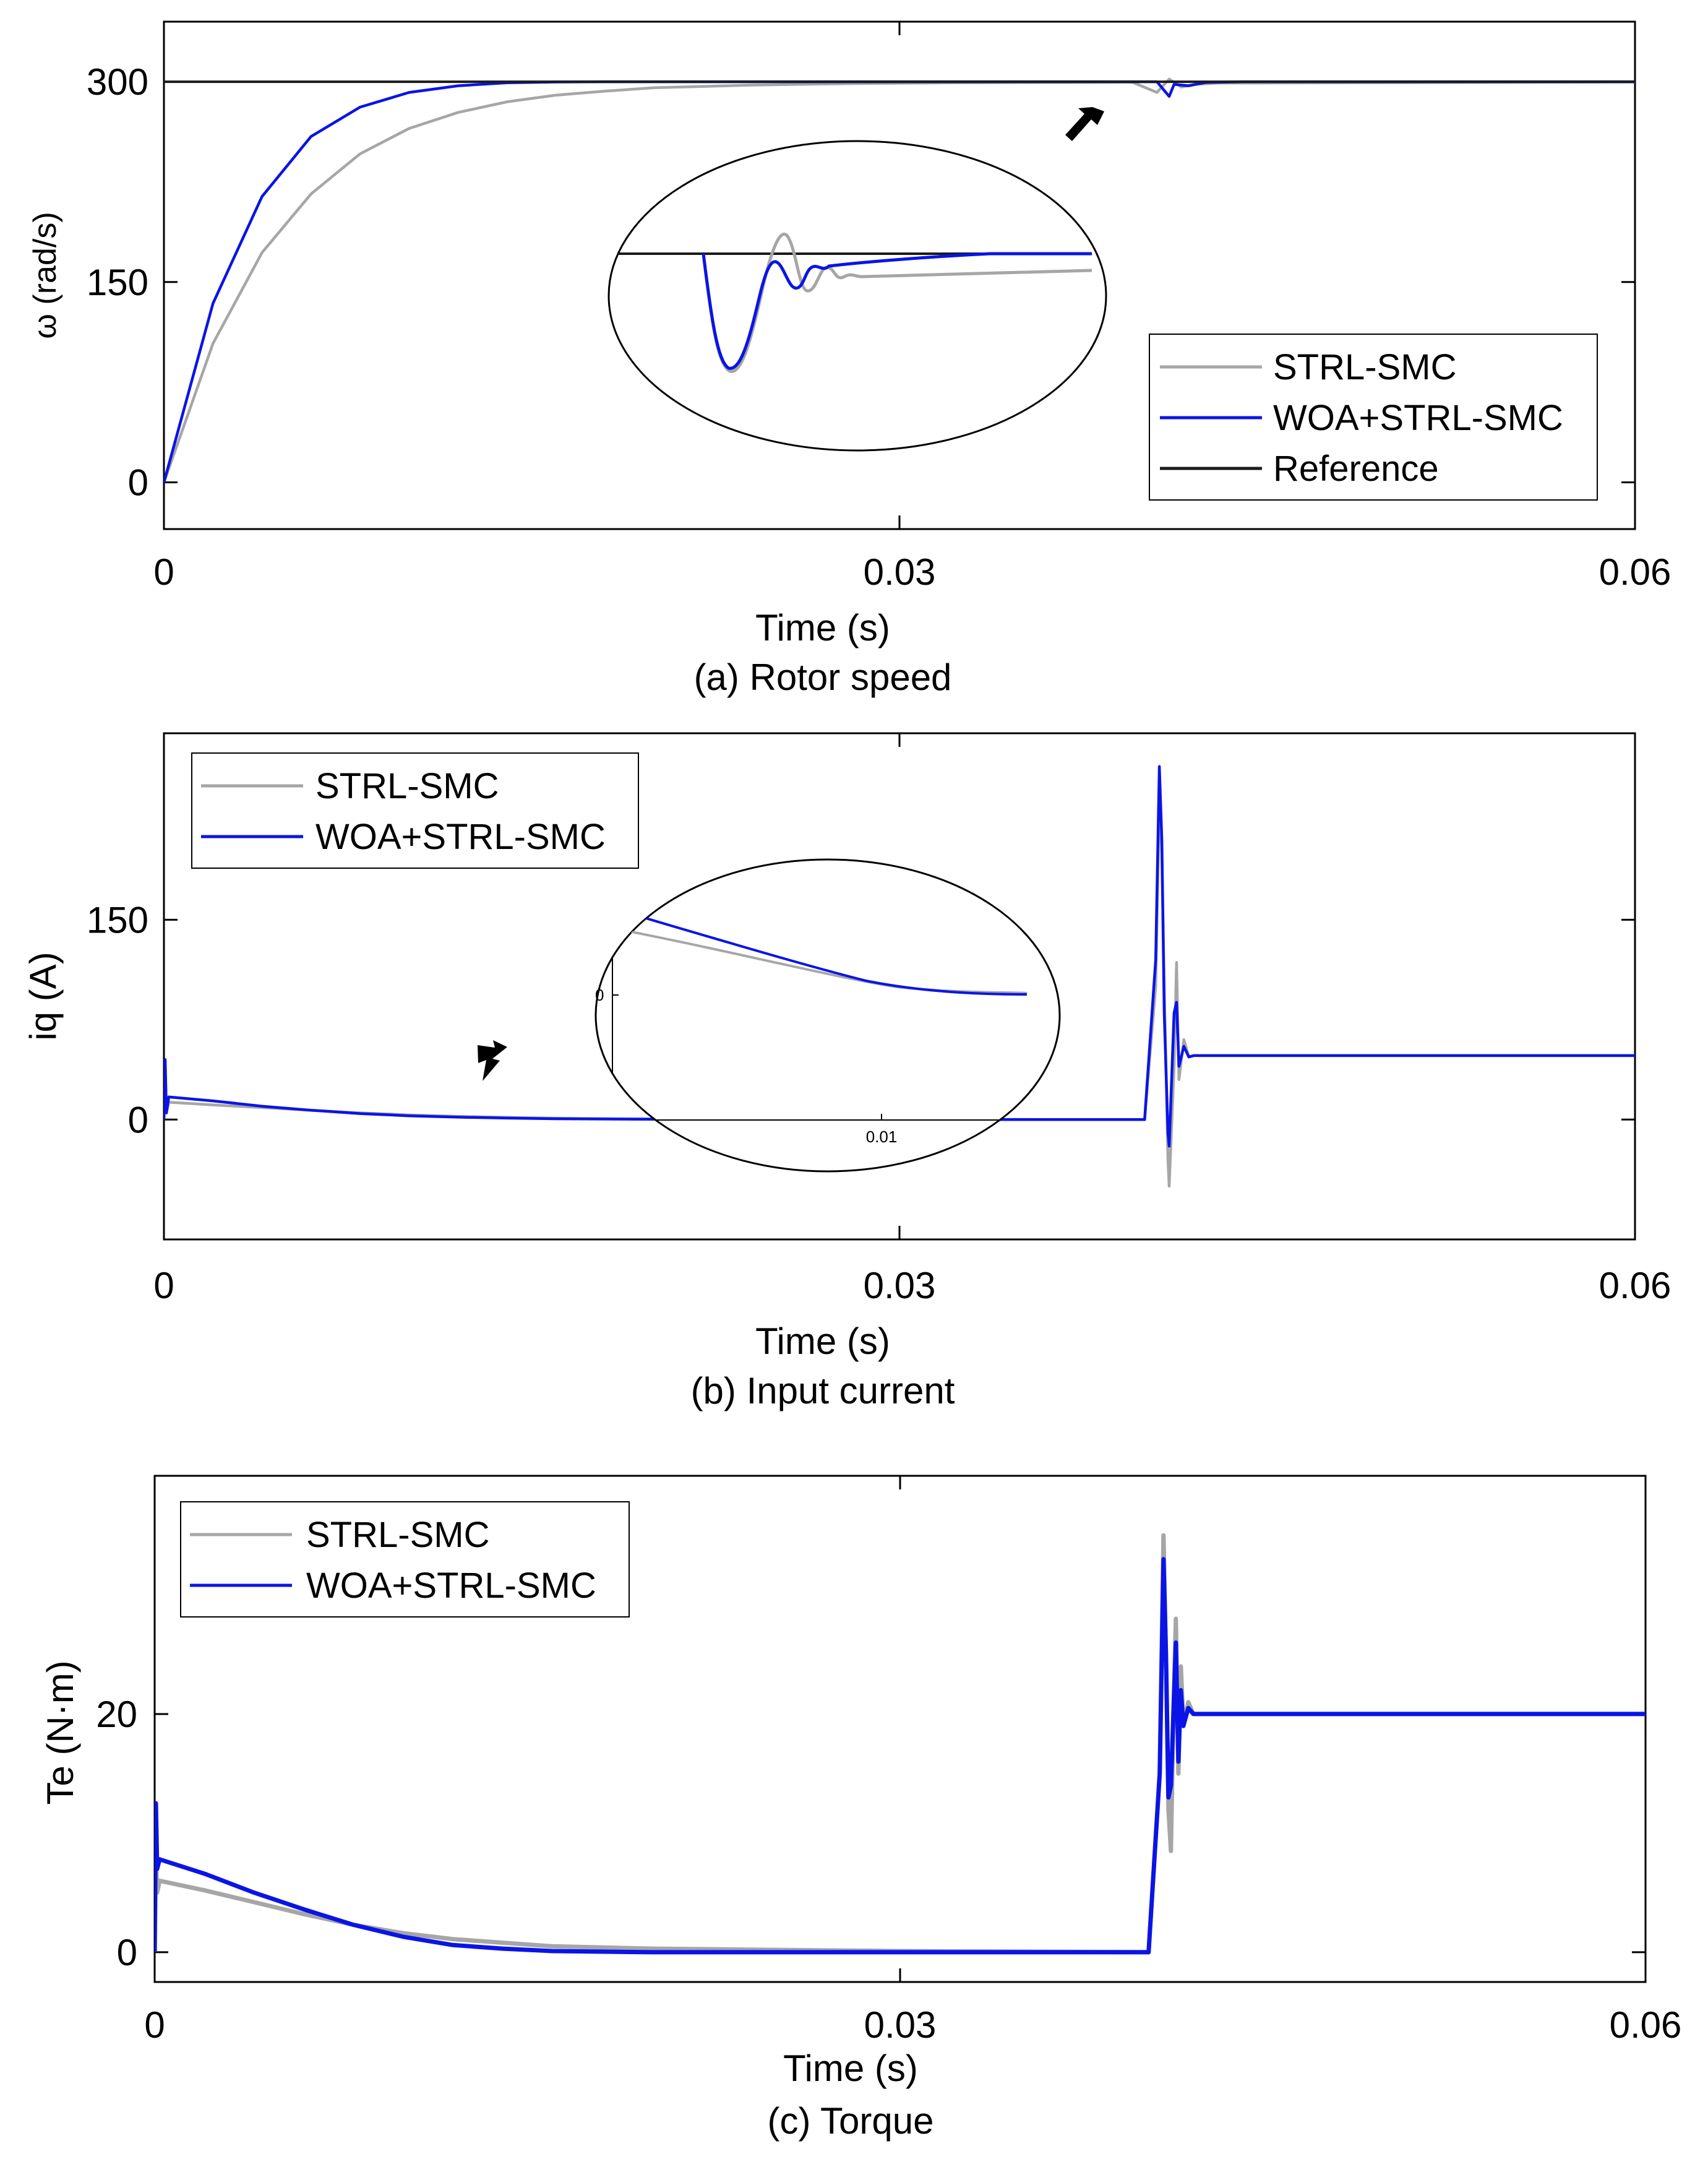 The image size is (1708, 2167). Describe the element at coordinates (823, 677) in the screenshot. I see `panel-caption: (a) Rotor speed` at that location.